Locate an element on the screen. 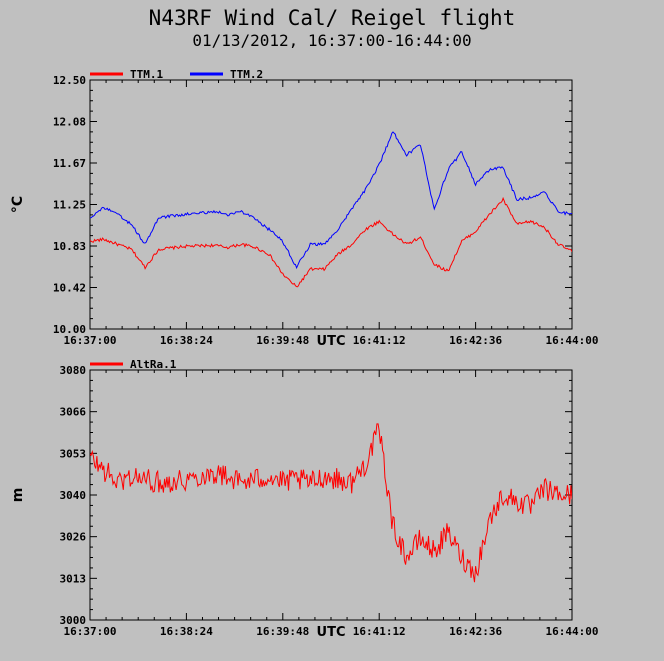  y-tick-label: 11.25 is located at coordinates (69, 205).